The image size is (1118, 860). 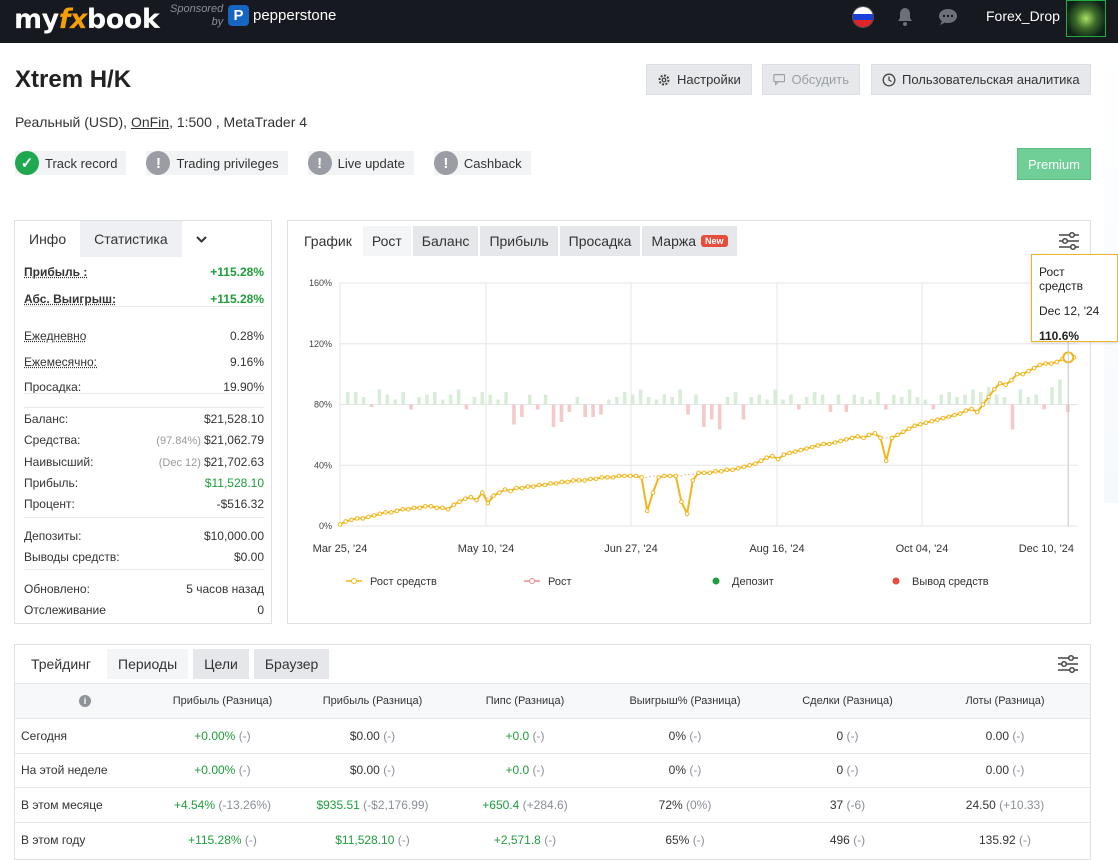 I want to click on broker-link: OnFin, so click(x=150, y=122).